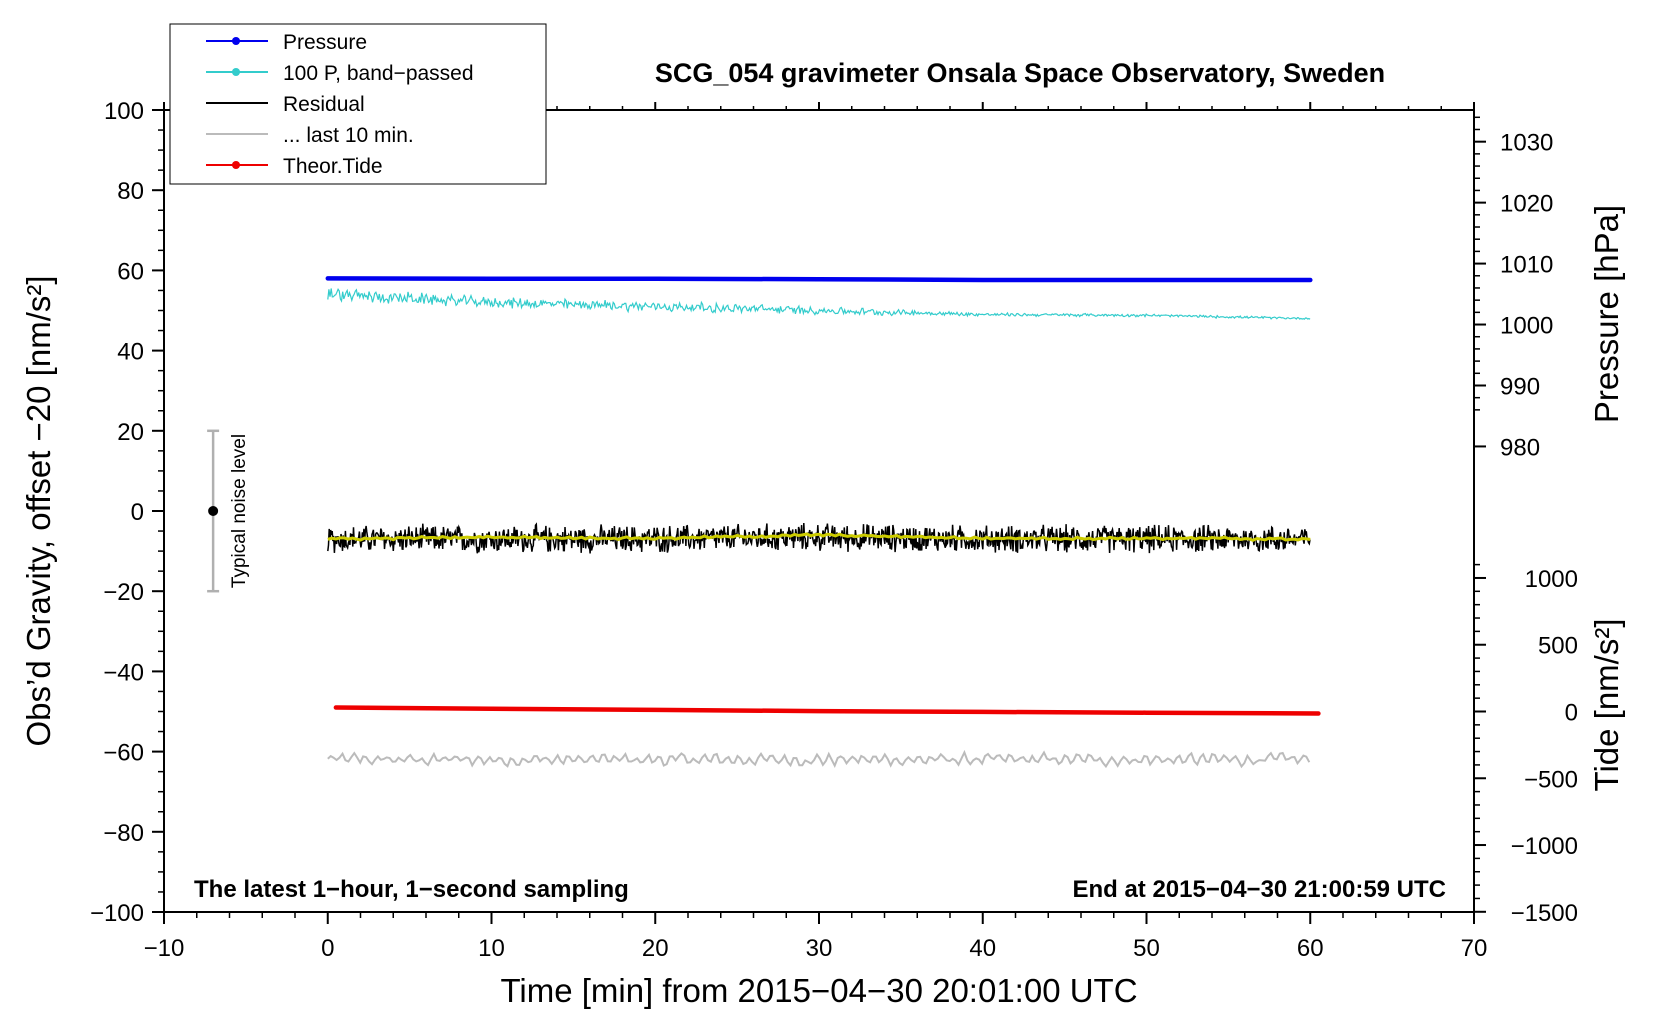  What do you see at coordinates (655, 948) in the screenshot?
I see `x-tick-label: 20` at bounding box center [655, 948].